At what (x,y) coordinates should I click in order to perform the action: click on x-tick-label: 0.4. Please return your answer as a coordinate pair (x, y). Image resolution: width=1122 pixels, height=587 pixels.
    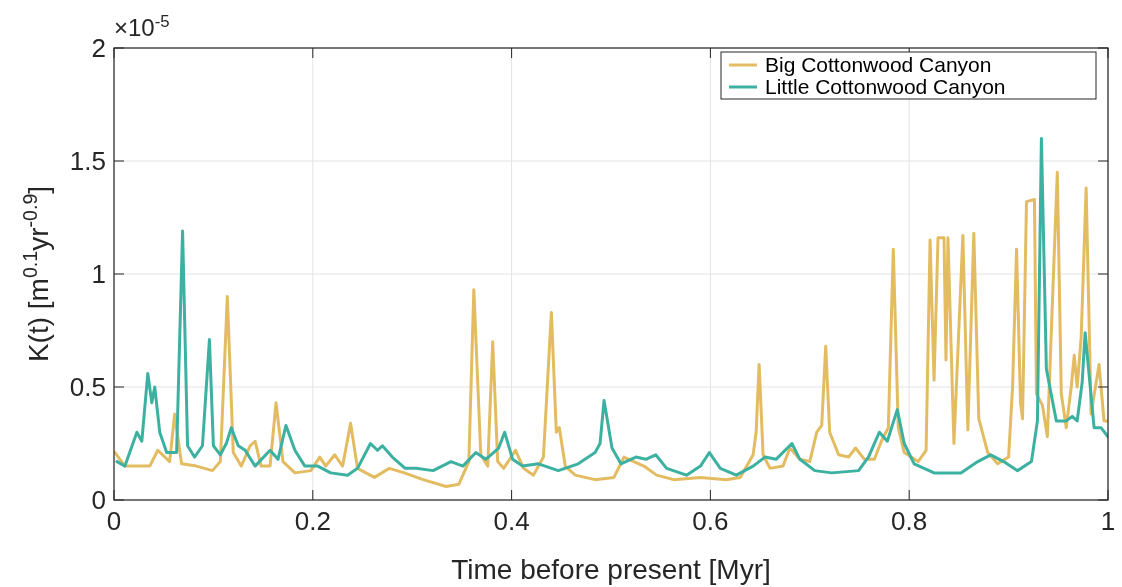
    Looking at the image, I should click on (511, 521).